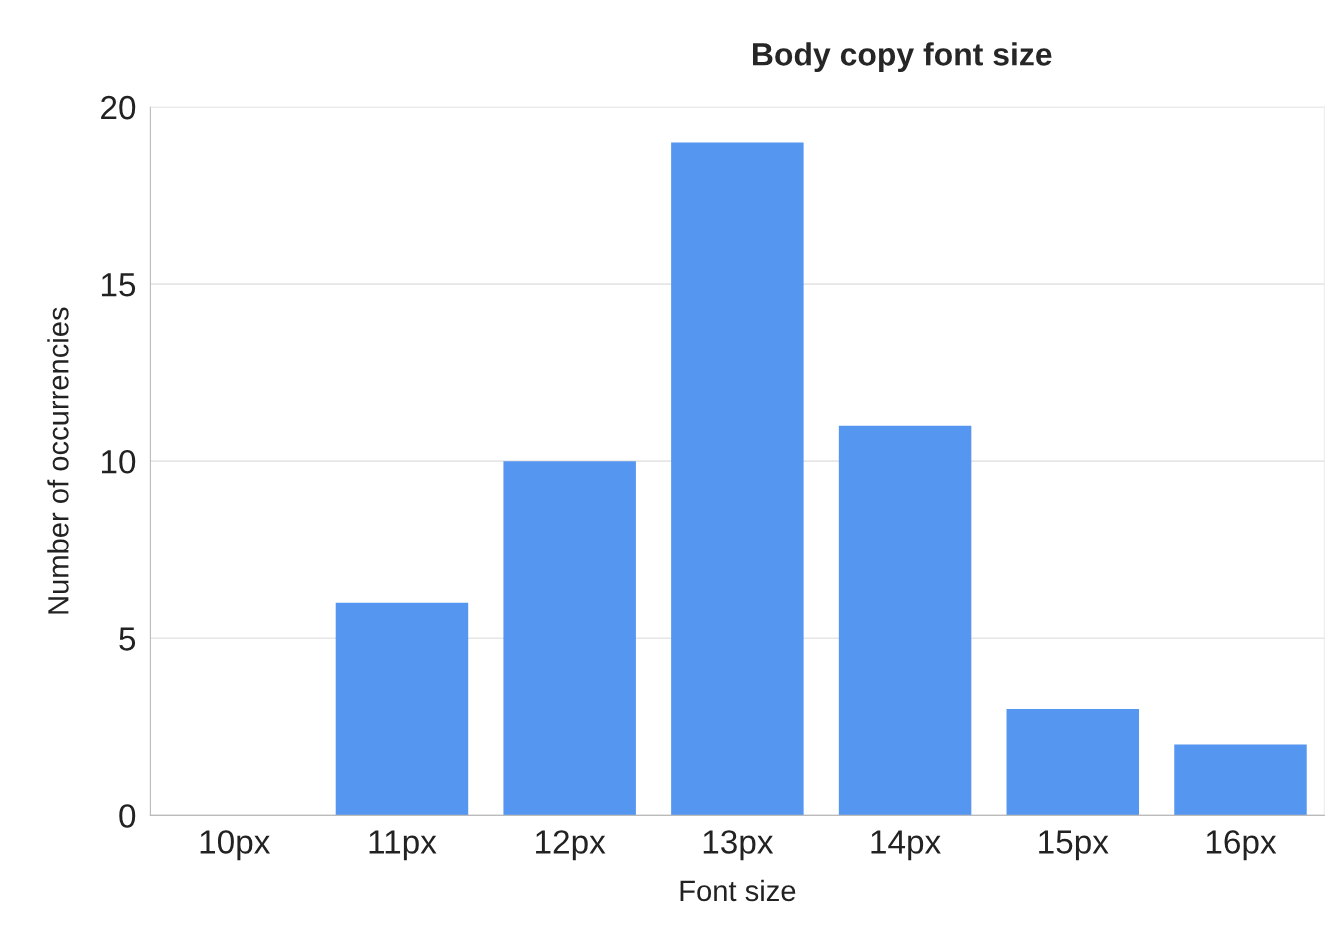 This screenshot has width=1331, height=947. What do you see at coordinates (738, 890) in the screenshot?
I see `x-axis-title: Font size` at bounding box center [738, 890].